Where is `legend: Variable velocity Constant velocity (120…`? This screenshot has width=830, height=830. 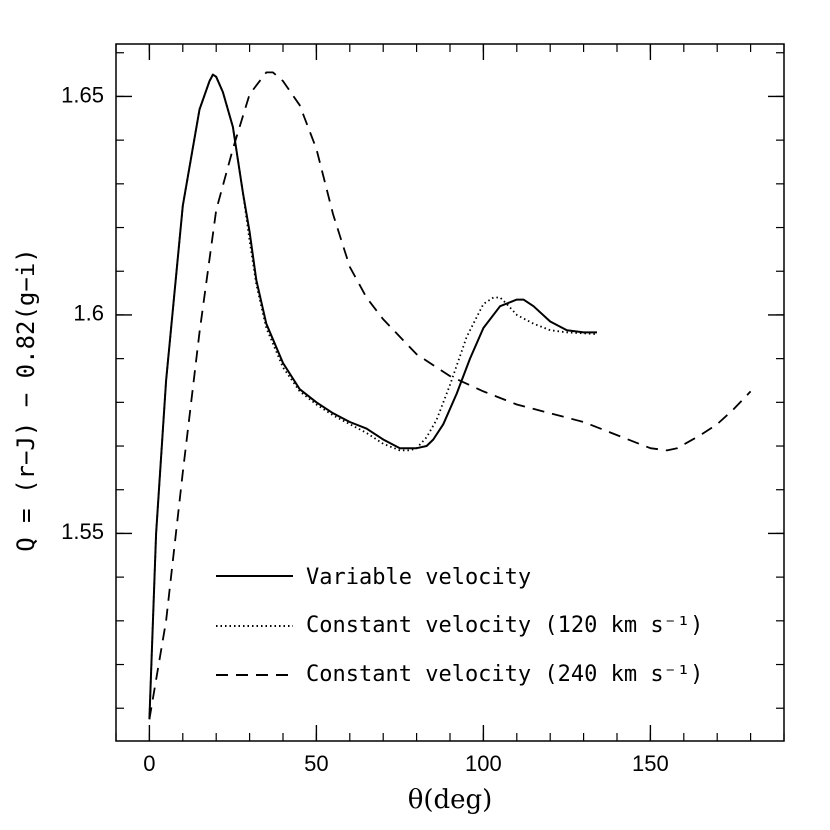 legend: Variable velocity Constant velocity (120… is located at coordinates (459, 626).